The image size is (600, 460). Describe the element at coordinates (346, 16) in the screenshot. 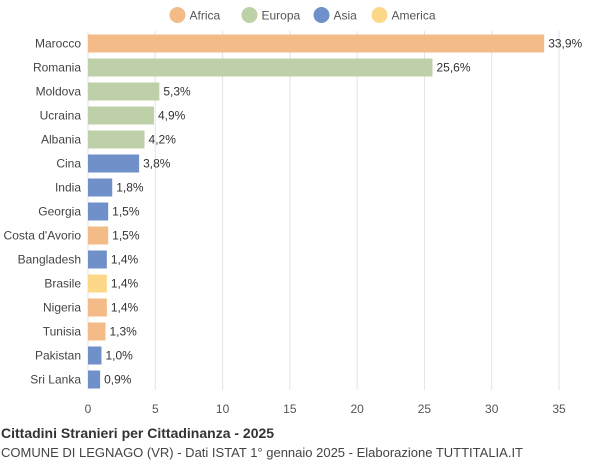

I see `legend-label: Asia` at that location.